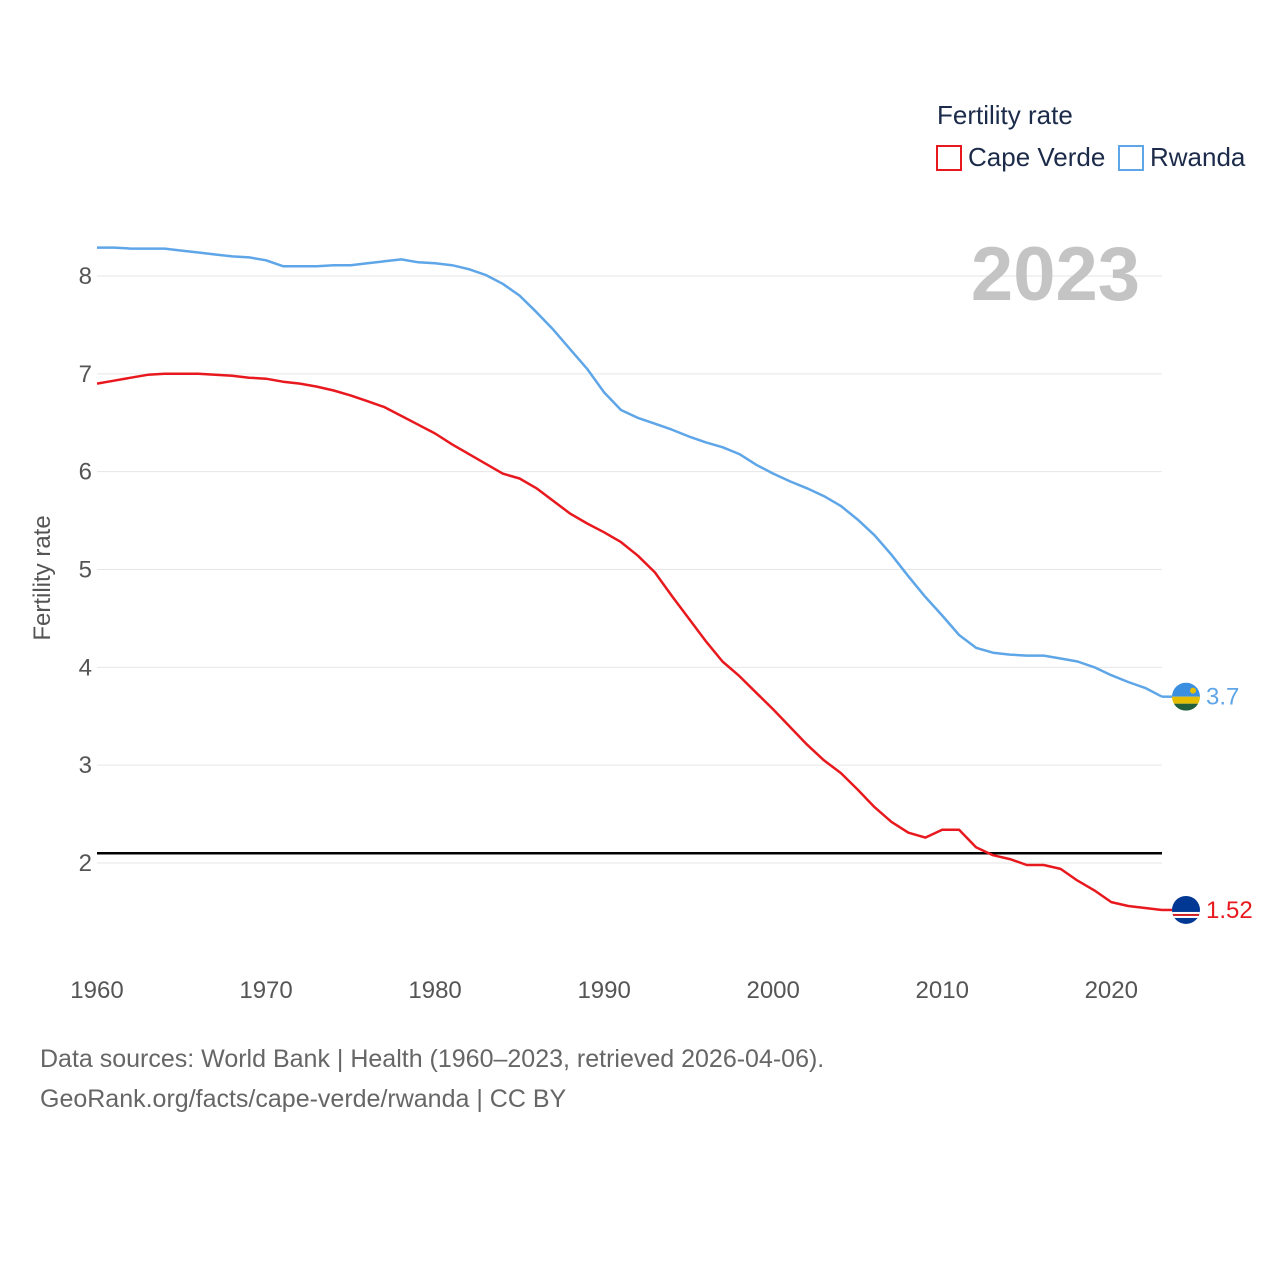 The height and width of the screenshot is (1280, 1280). I want to click on flag-stripe-red, so click(1186, 914).